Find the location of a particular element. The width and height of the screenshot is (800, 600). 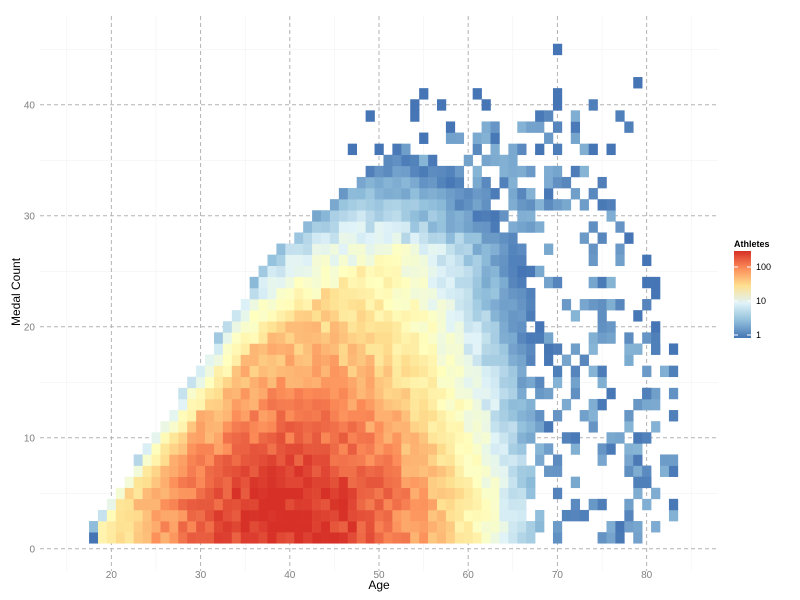

x-tick-label: 60 is located at coordinates (469, 575).